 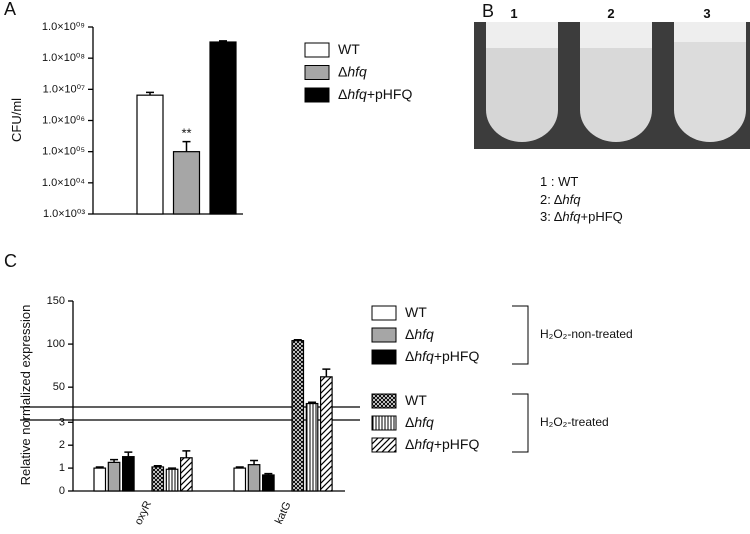 What do you see at coordinates (513, 13) in the screenshot?
I see `tube-label: 1` at bounding box center [513, 13].